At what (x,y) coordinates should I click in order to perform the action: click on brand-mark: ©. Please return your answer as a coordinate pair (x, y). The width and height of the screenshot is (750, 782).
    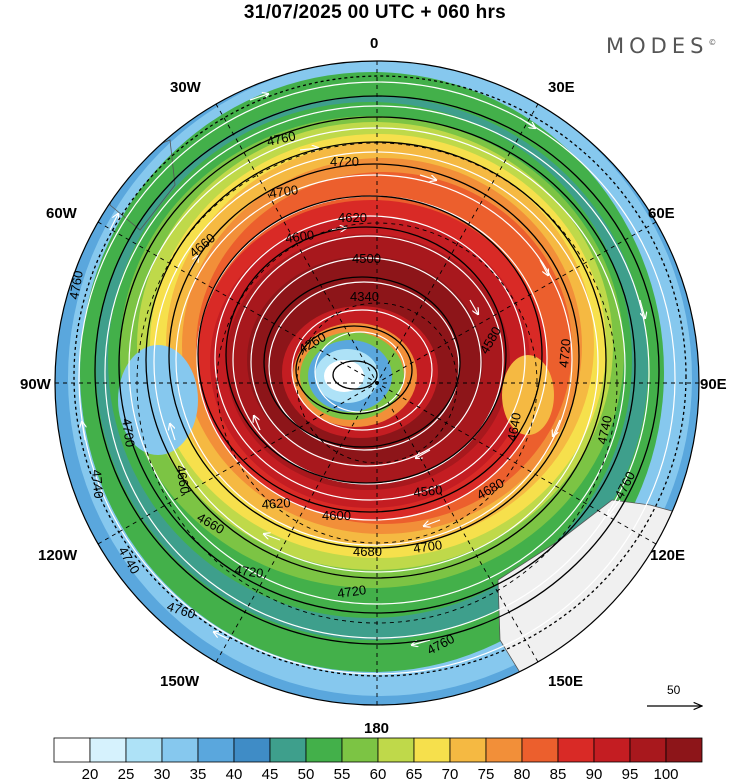
    Looking at the image, I should click on (712, 42).